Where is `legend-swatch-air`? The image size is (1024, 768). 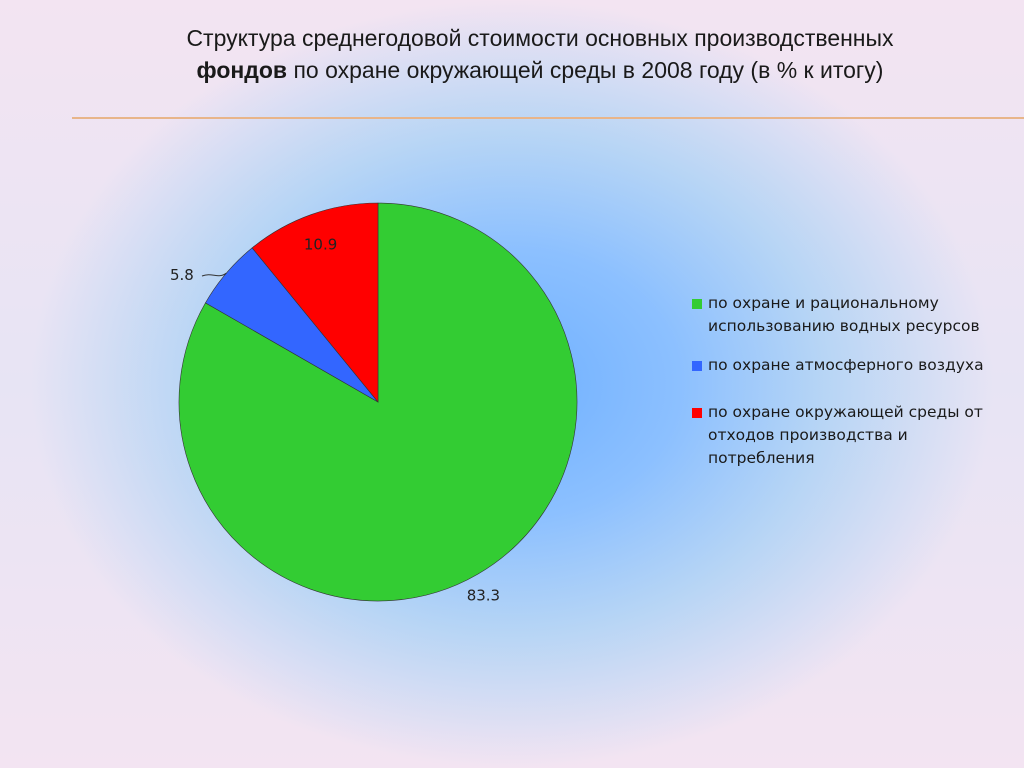 legend-swatch-air is located at coordinates (697, 366).